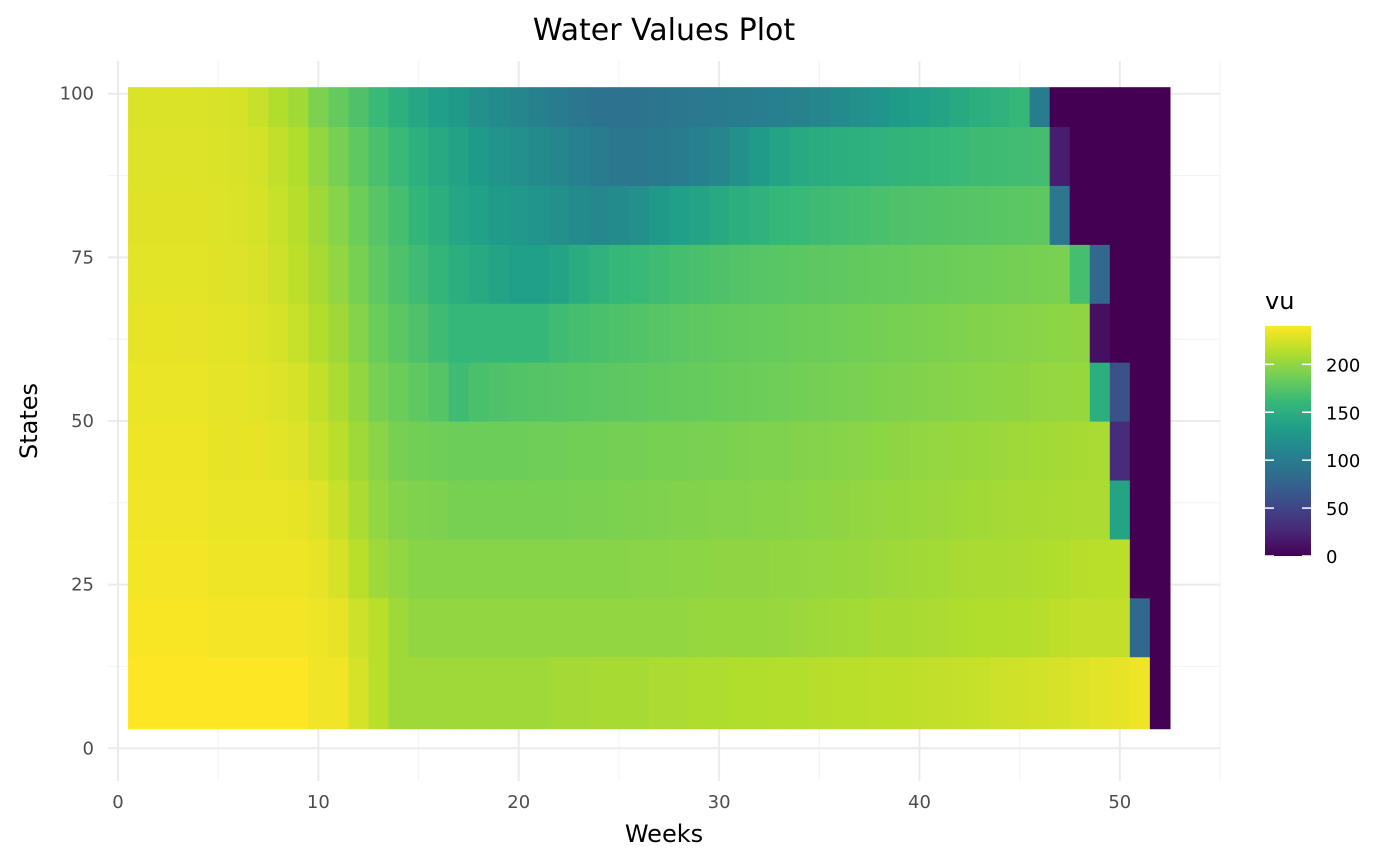 This screenshot has width=1400, height=865. What do you see at coordinates (29, 421) in the screenshot?
I see `y-axis-title: States` at bounding box center [29, 421].